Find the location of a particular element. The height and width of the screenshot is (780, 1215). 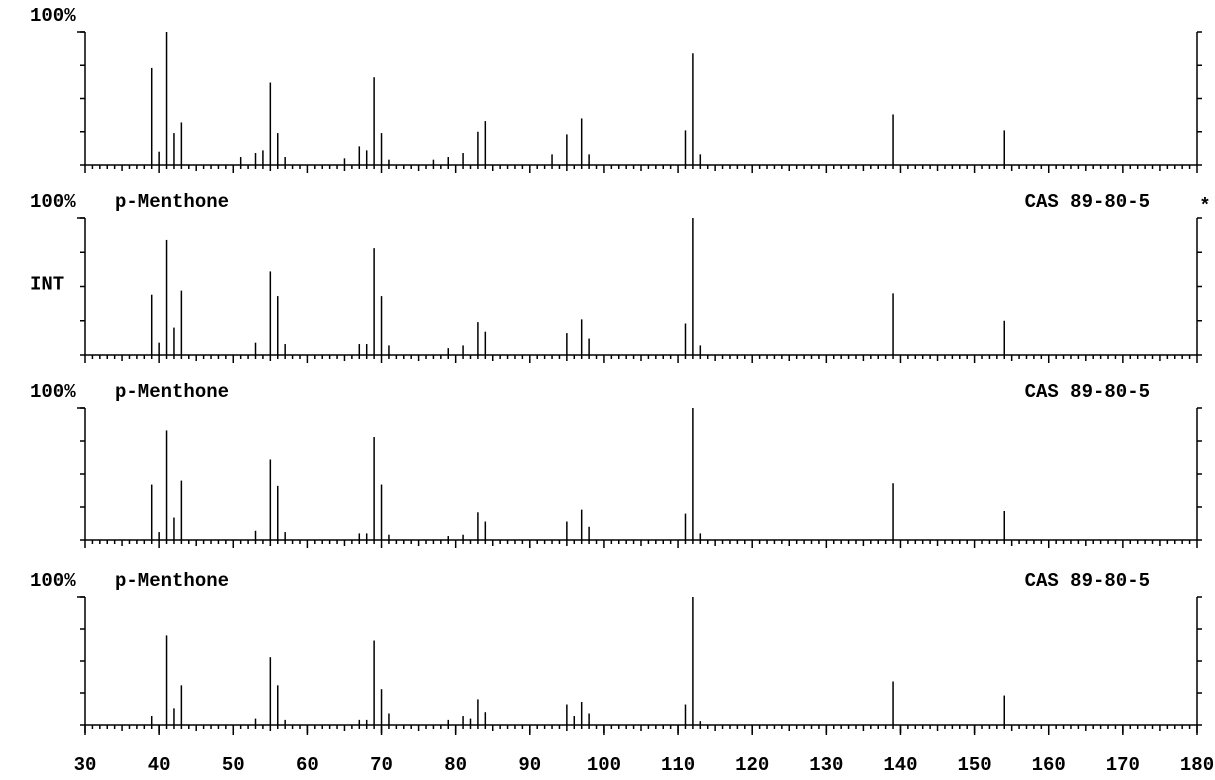

annotation: * is located at coordinates (1204, 206).